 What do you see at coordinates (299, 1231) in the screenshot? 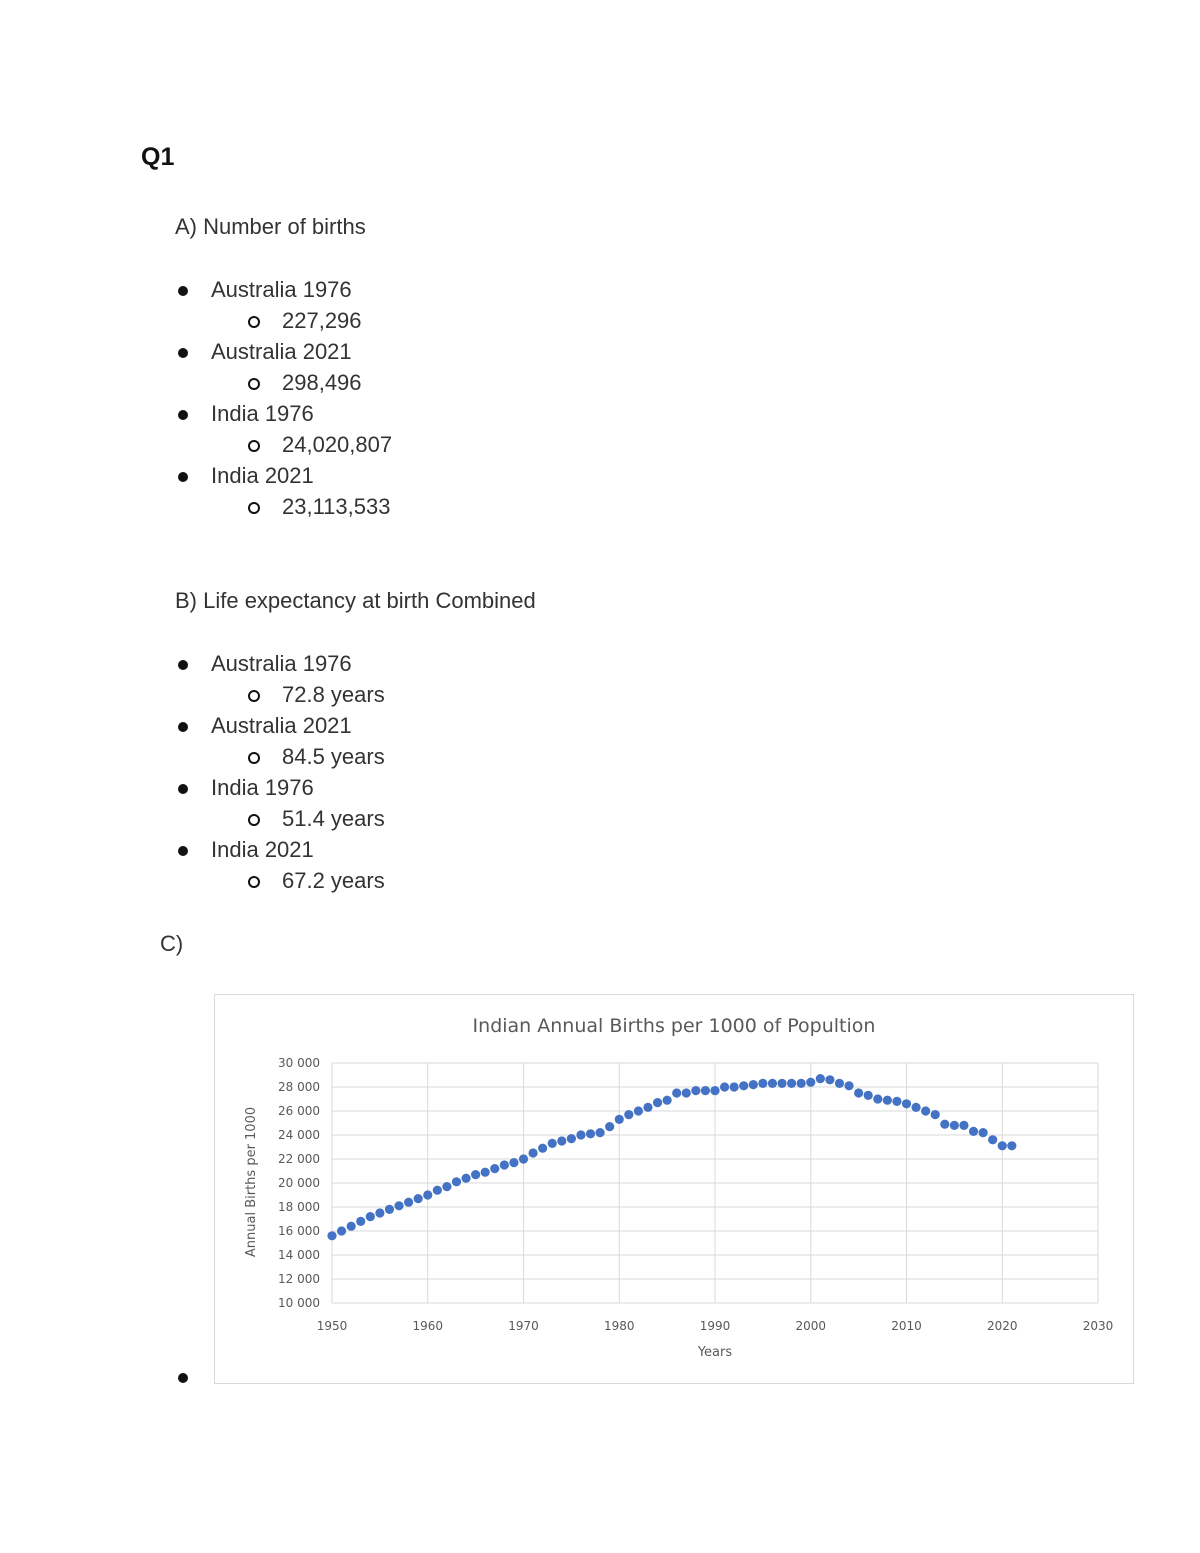
I see `y-tick-label: 16 000` at bounding box center [299, 1231].